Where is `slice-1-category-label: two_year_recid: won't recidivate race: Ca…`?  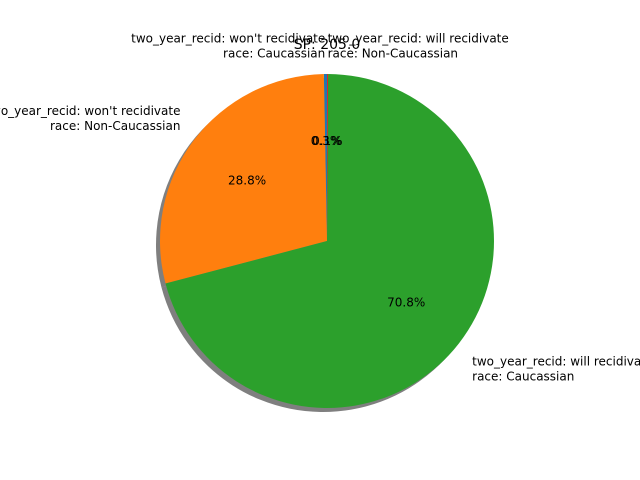
slice-1-category-label: two_year_recid: won't recidivate race: Ca… is located at coordinates (228, 45).